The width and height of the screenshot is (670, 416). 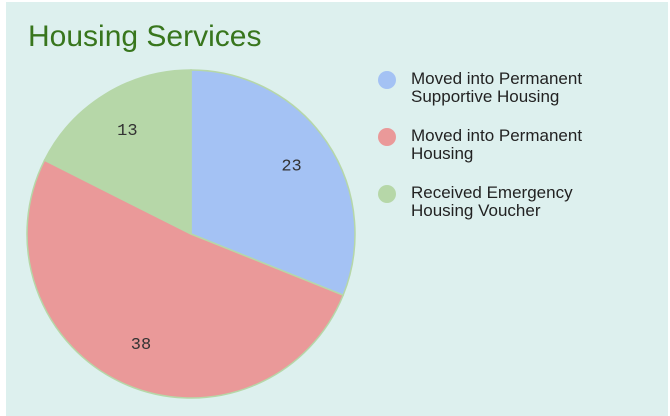 What do you see at coordinates (492, 201) in the screenshot?
I see `legend-label: Received Emergency Housing Voucher` at bounding box center [492, 201].